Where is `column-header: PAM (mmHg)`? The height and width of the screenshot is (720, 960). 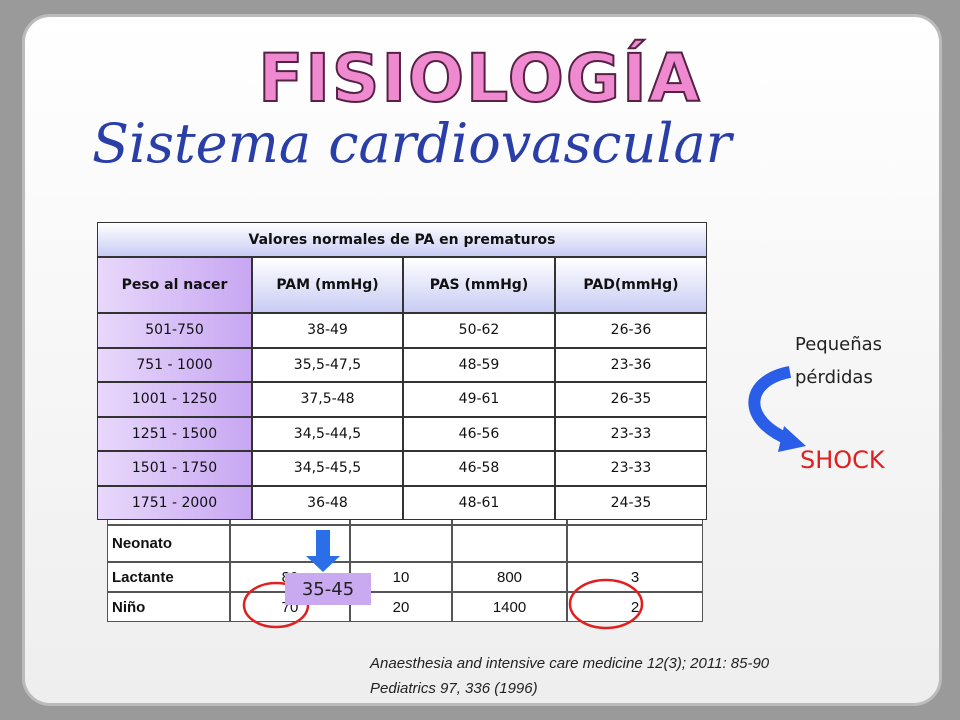
column-header: PAM (mmHg) is located at coordinates (327, 285).